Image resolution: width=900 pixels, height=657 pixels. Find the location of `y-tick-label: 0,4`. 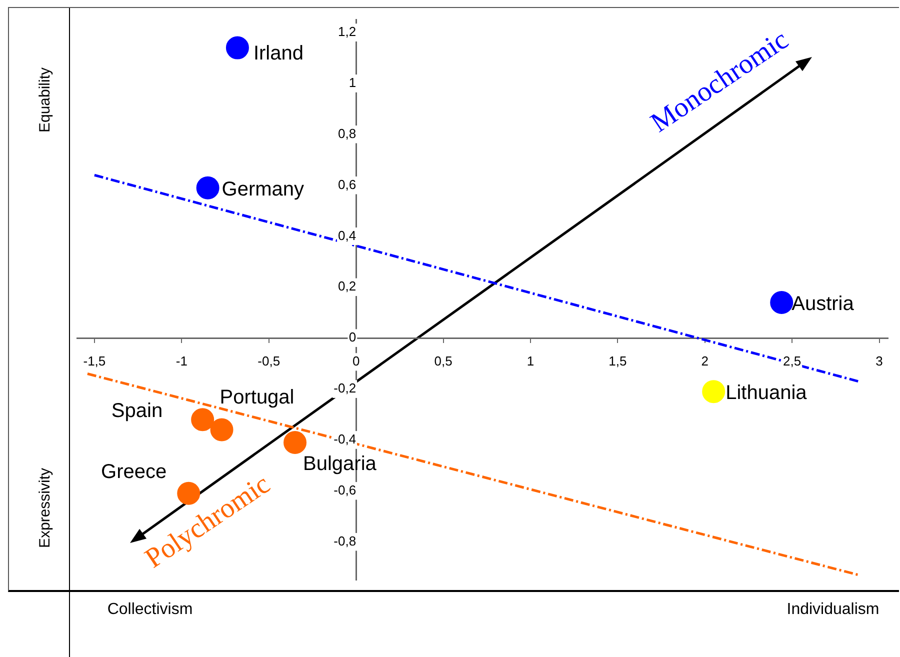

y-tick-label: 0,4 is located at coordinates (347, 235).